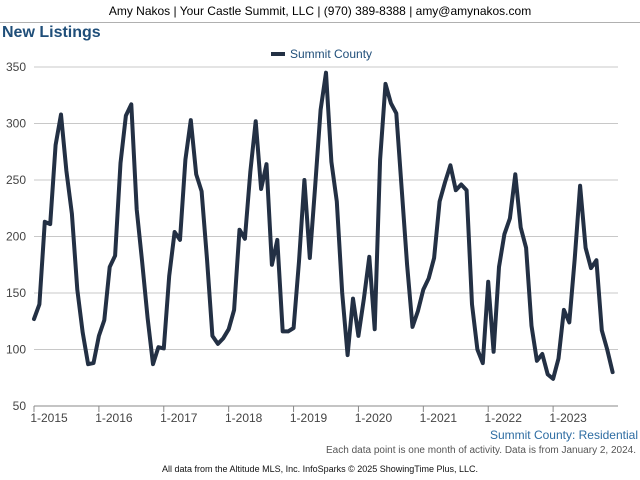 The image size is (640, 480). What do you see at coordinates (309, 418) in the screenshot?
I see `x-tick-label: 1-2019` at bounding box center [309, 418].